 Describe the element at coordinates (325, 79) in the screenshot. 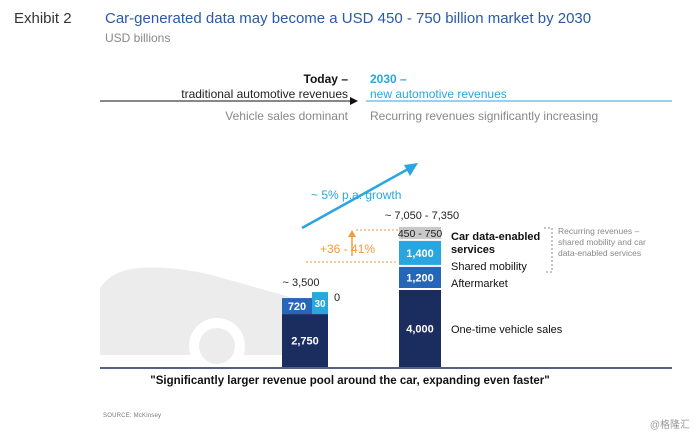

I see `today-label: Today –` at that location.